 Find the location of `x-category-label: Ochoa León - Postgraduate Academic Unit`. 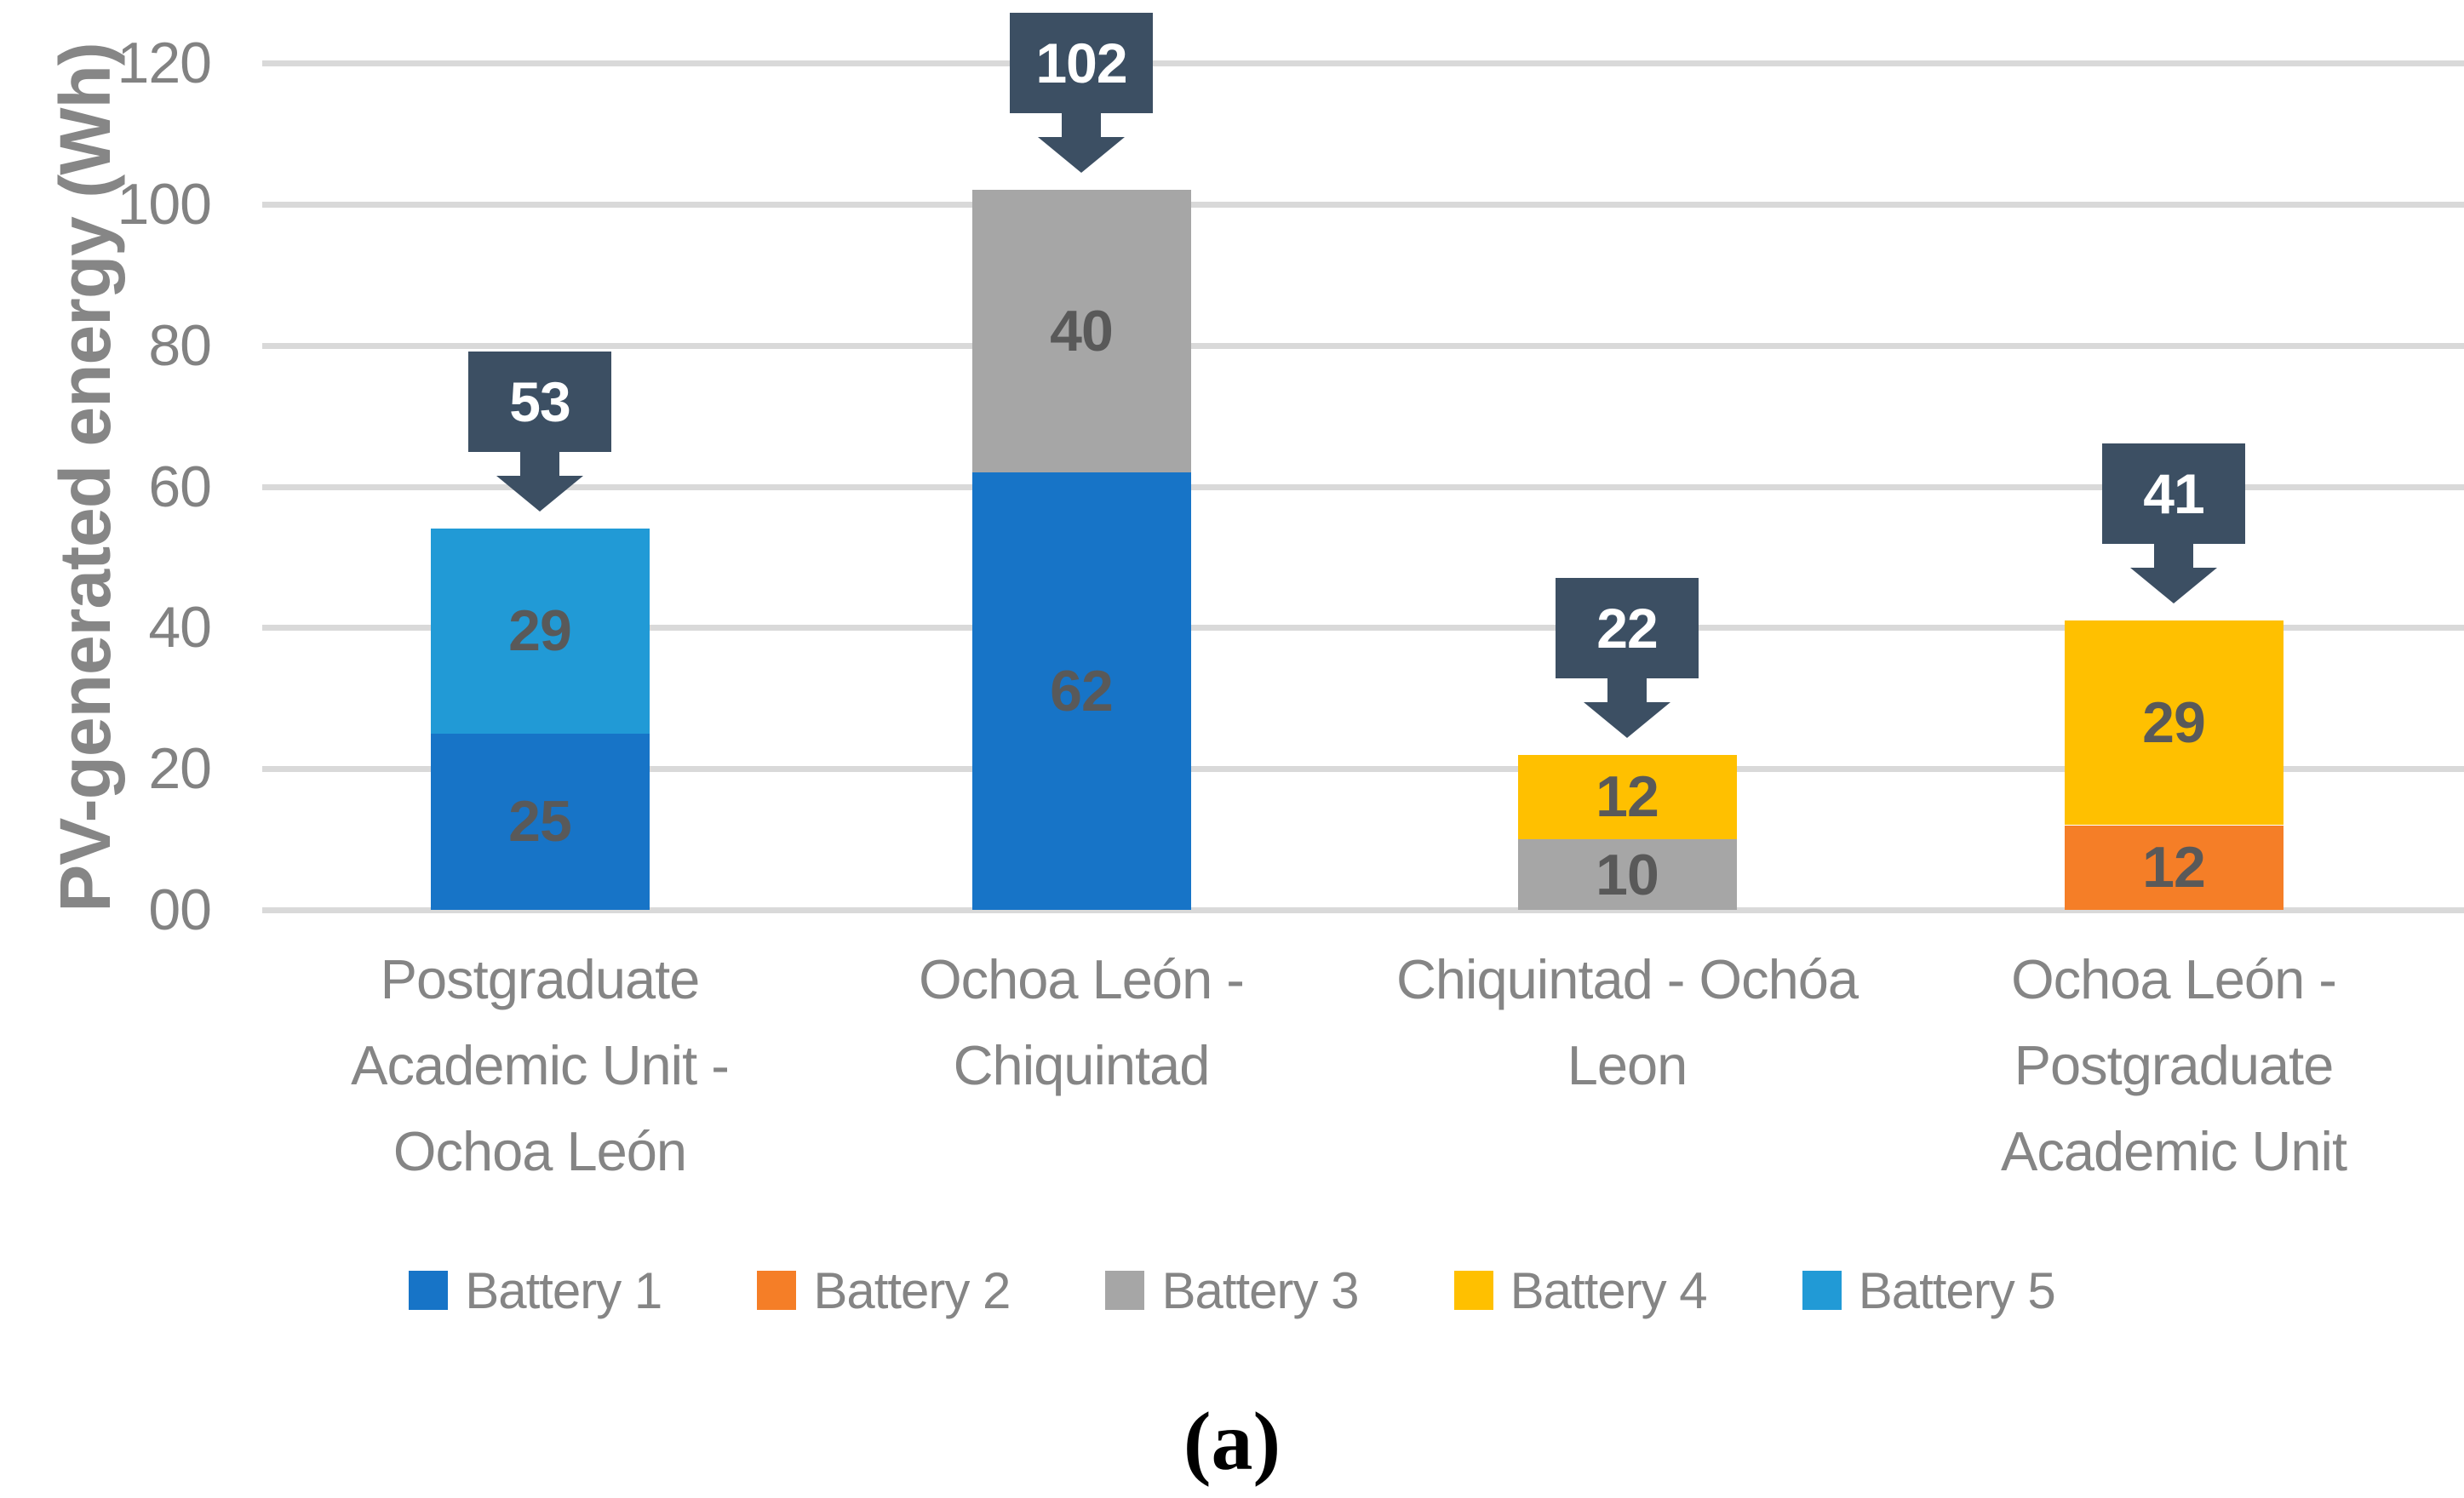

x-category-label: Ochoa León - Postgraduate Academic Unit is located at coordinates (2174, 1065).